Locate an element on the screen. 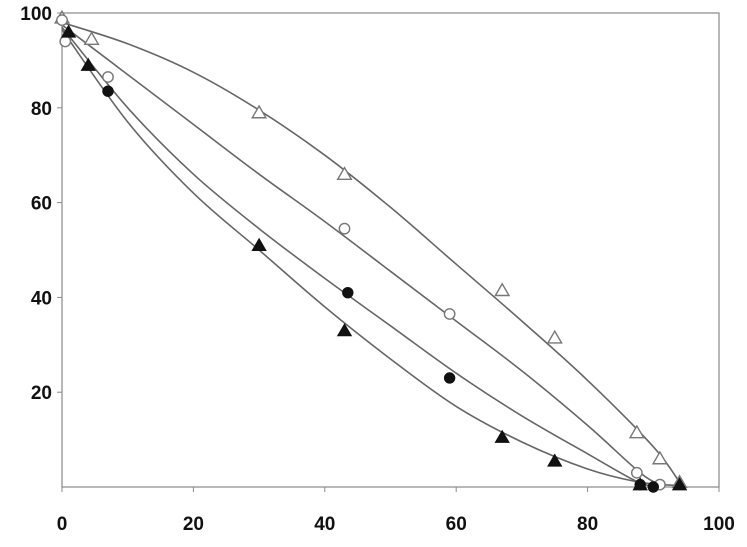 The image size is (747, 547). y-tick-label: 60 is located at coordinates (41, 204).